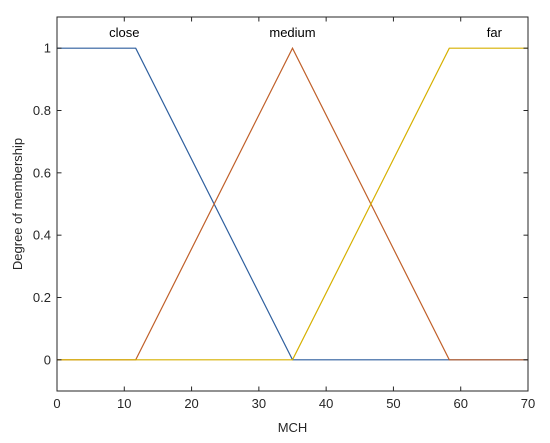 This screenshot has height=443, width=550. I want to click on x-tick-label: 10, so click(124, 403).